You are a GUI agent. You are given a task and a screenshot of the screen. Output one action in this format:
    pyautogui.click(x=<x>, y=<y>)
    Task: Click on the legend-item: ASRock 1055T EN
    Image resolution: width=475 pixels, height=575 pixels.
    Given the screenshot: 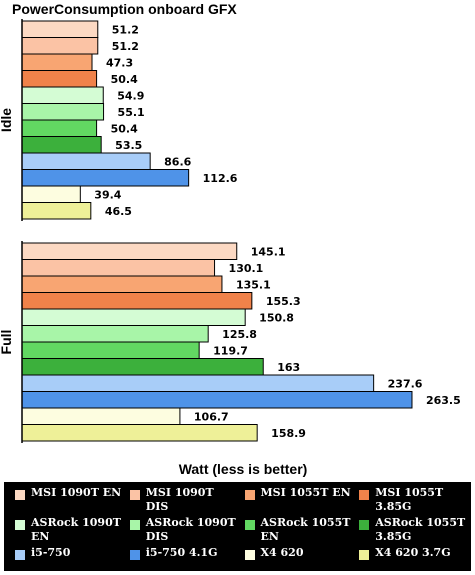 What is the action you would take?
    pyautogui.click(x=295, y=531)
    